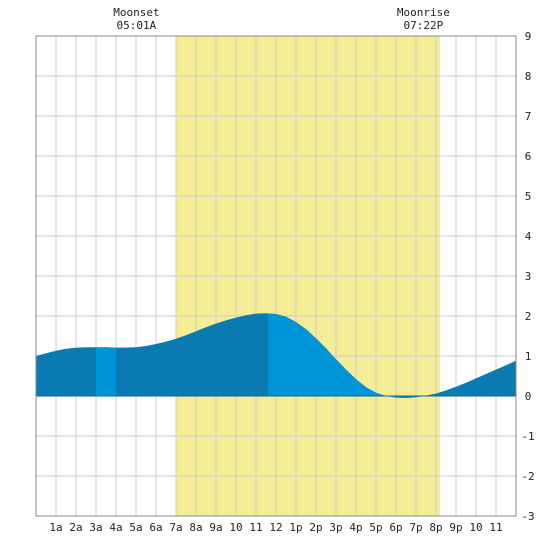 The height and width of the screenshot is (550, 550). Describe the element at coordinates (135, 527) in the screenshot. I see `x-tick-label: 5a` at that location.